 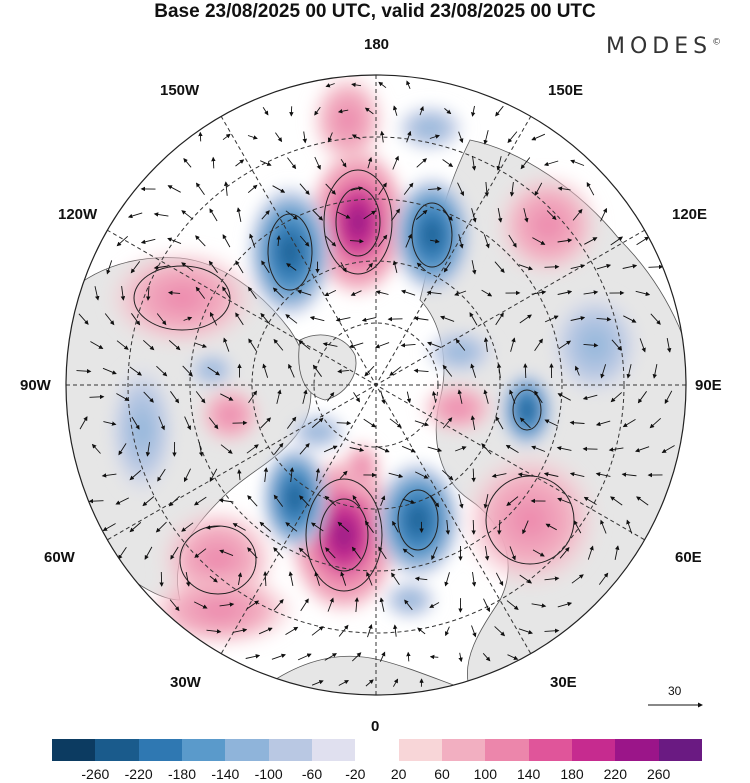 What do you see at coordinates (688, 557) in the screenshot?
I see `lon-label-60e: 60E` at bounding box center [688, 557].